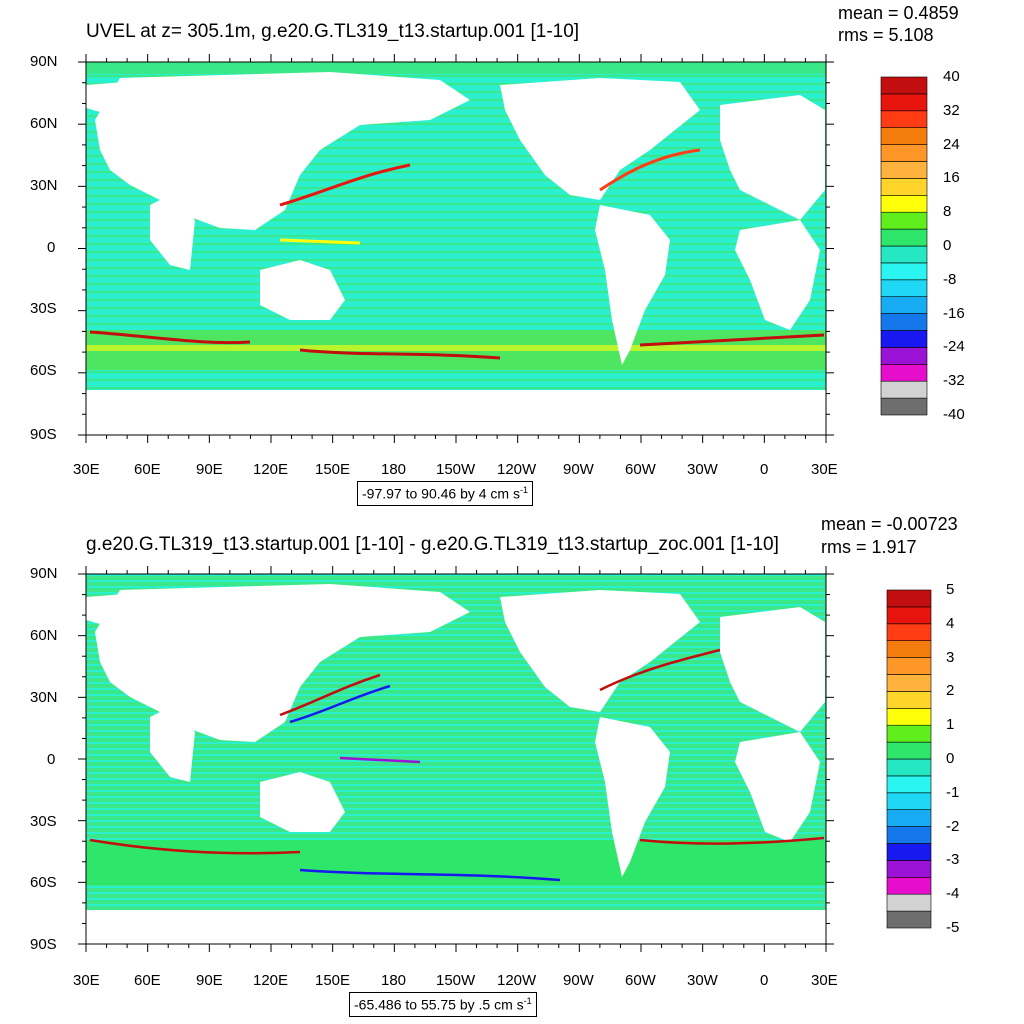  I want to click on panel1-lat-label-0: 0, so click(51, 247).